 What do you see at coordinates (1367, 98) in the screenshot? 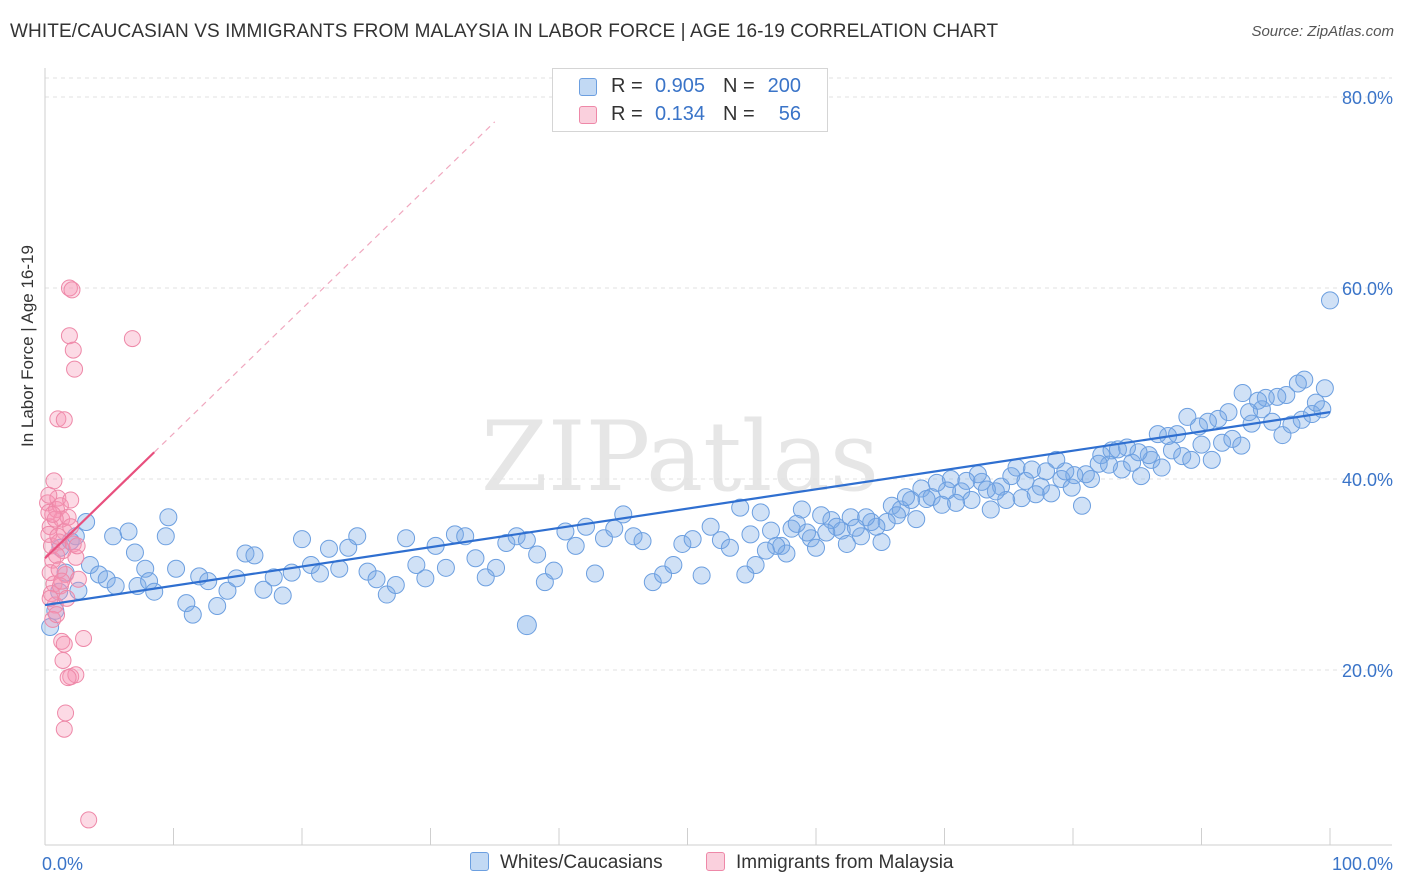
I see `y-tick-label-80: 80.0%` at bounding box center [1367, 98].